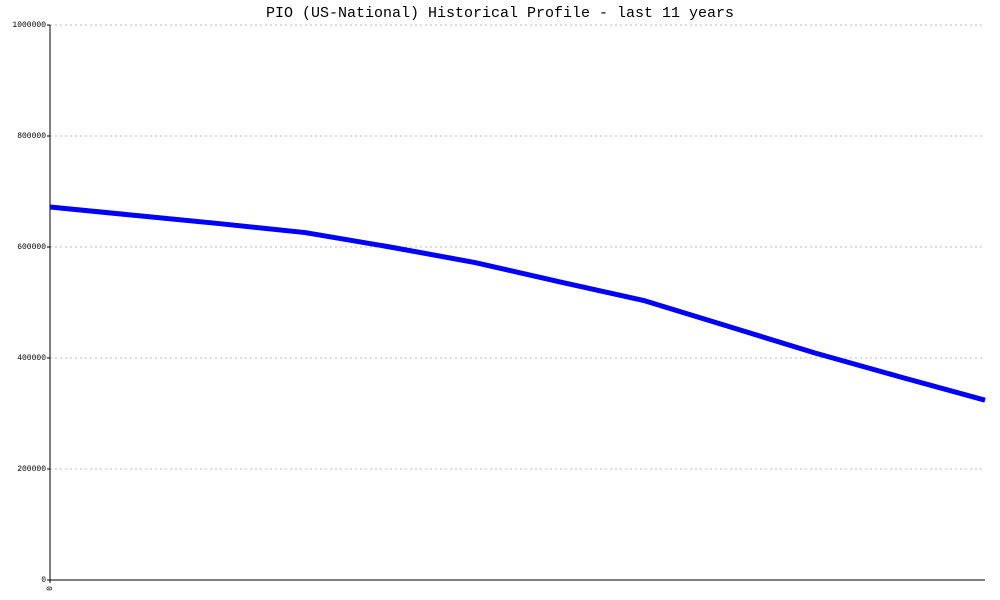 This screenshot has height=600, width=1000. Describe the element at coordinates (31, 358) in the screenshot. I see `y-tick-label: 400000` at that location.